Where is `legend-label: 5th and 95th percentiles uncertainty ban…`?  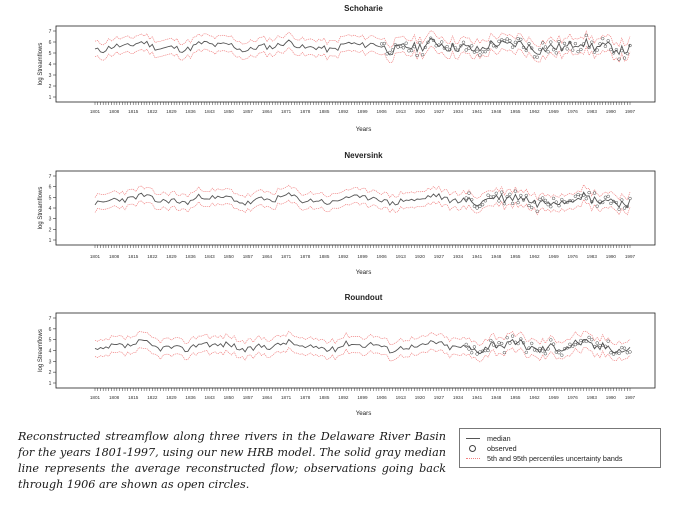 legend-label: 5th and 95th percentiles uncertainty ban… is located at coordinates (555, 458).